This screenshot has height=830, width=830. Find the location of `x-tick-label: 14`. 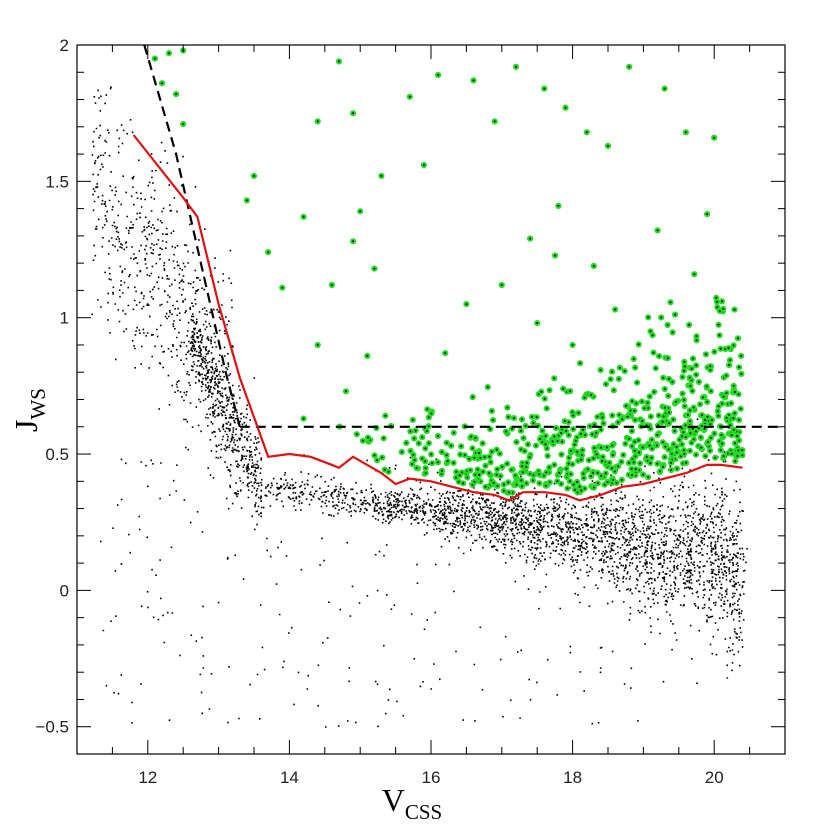

x-tick-label: 14 is located at coordinates (289, 777).